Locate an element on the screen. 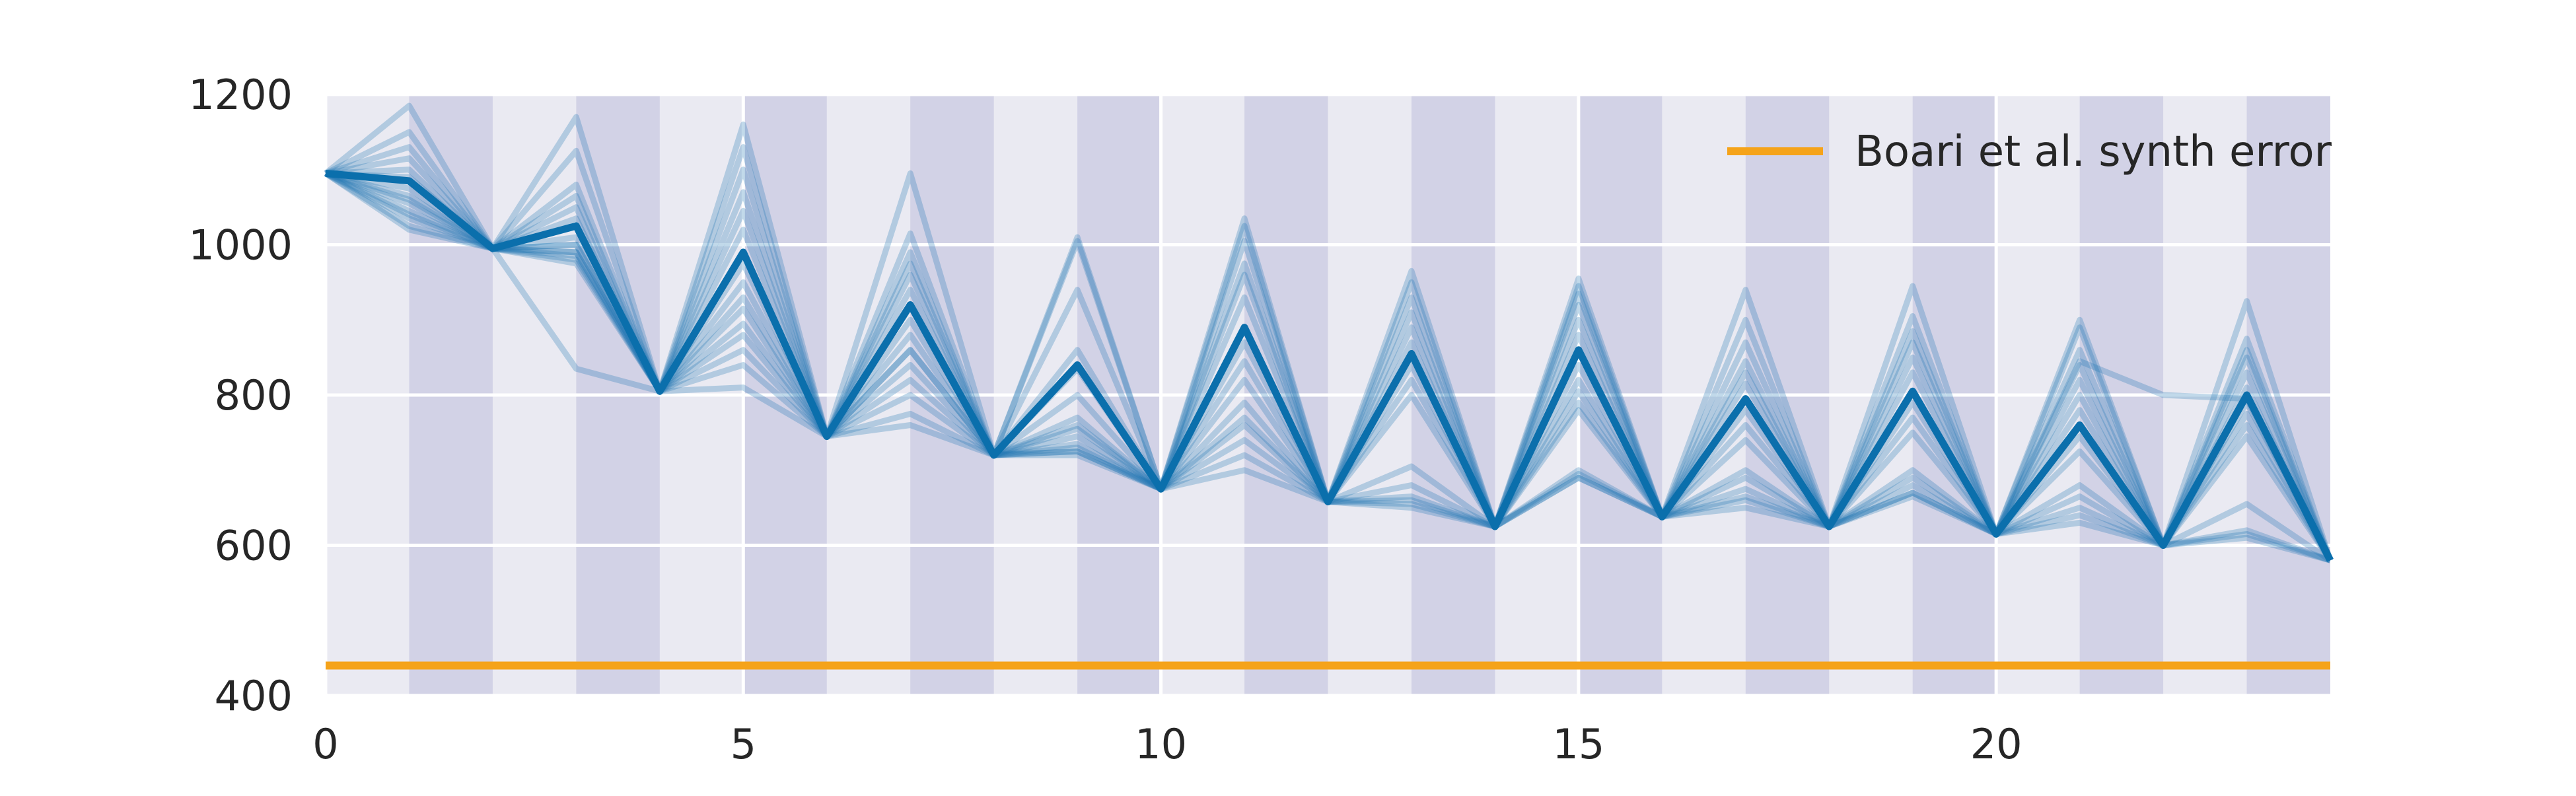  x-tick-labels: 0 5 10 15 20 is located at coordinates (1167, 744).